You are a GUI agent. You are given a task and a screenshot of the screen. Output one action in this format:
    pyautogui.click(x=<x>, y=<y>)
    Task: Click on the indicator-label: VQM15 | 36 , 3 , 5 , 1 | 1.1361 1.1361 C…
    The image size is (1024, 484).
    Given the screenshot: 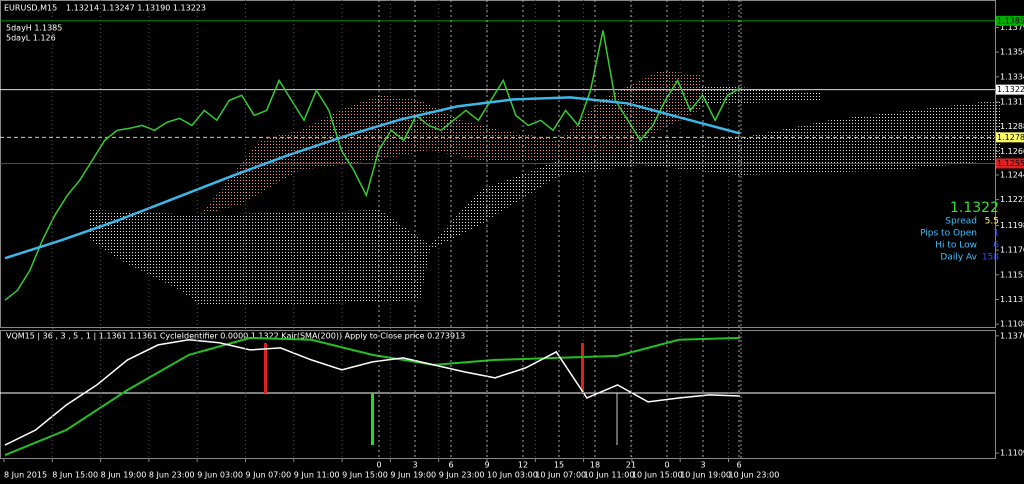 What is the action you would take?
    pyautogui.click(x=235, y=336)
    